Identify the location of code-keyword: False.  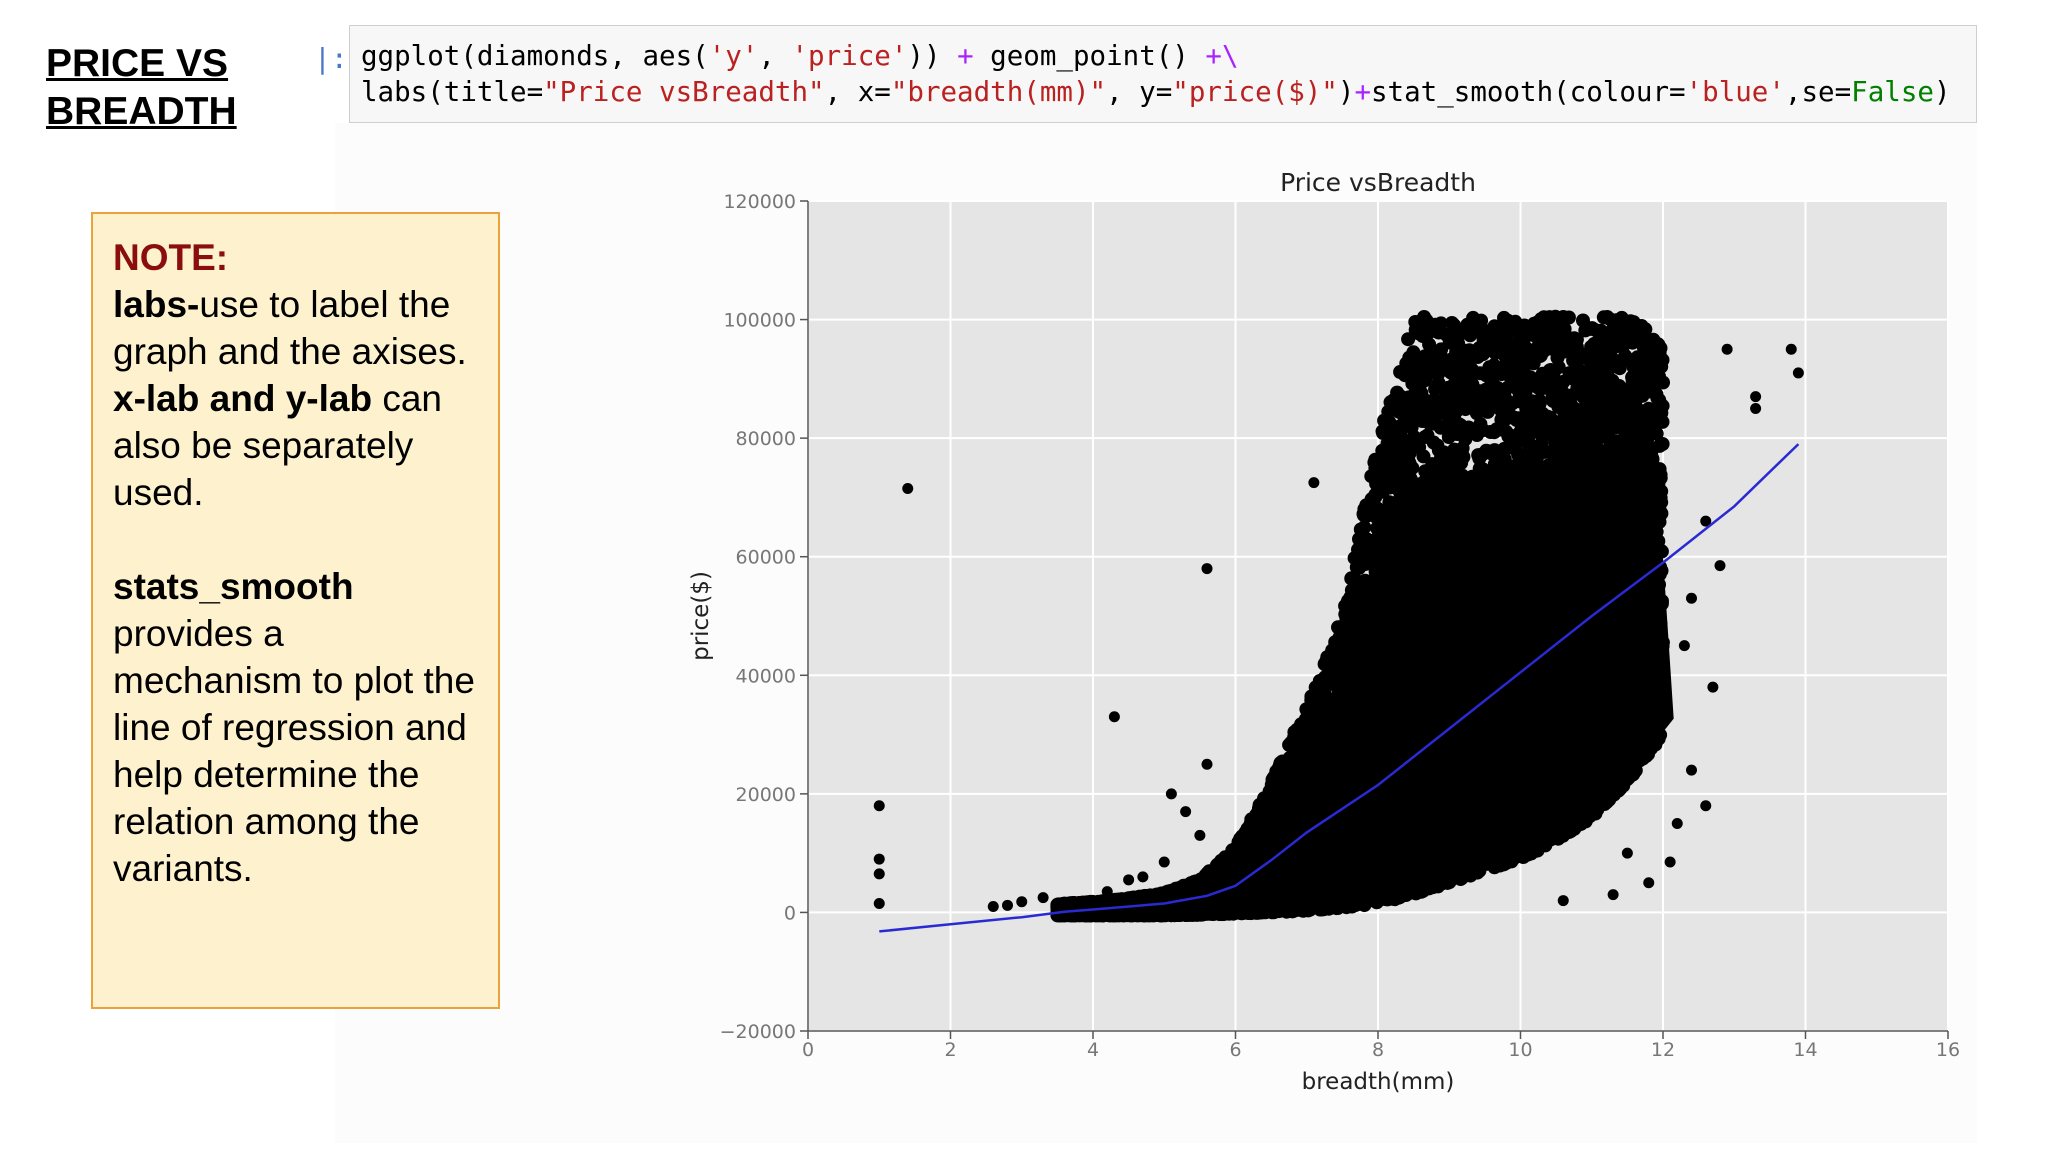
(1892, 92).